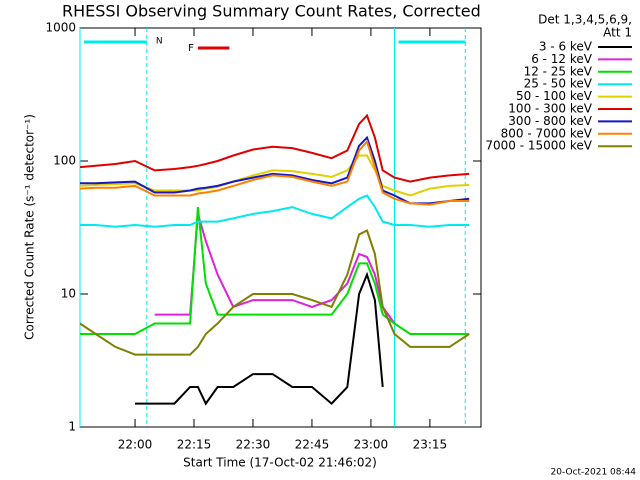 Image resolution: width=640 pixels, height=480 pixels. I want to click on x-tick-label: 22:00, so click(135, 445).